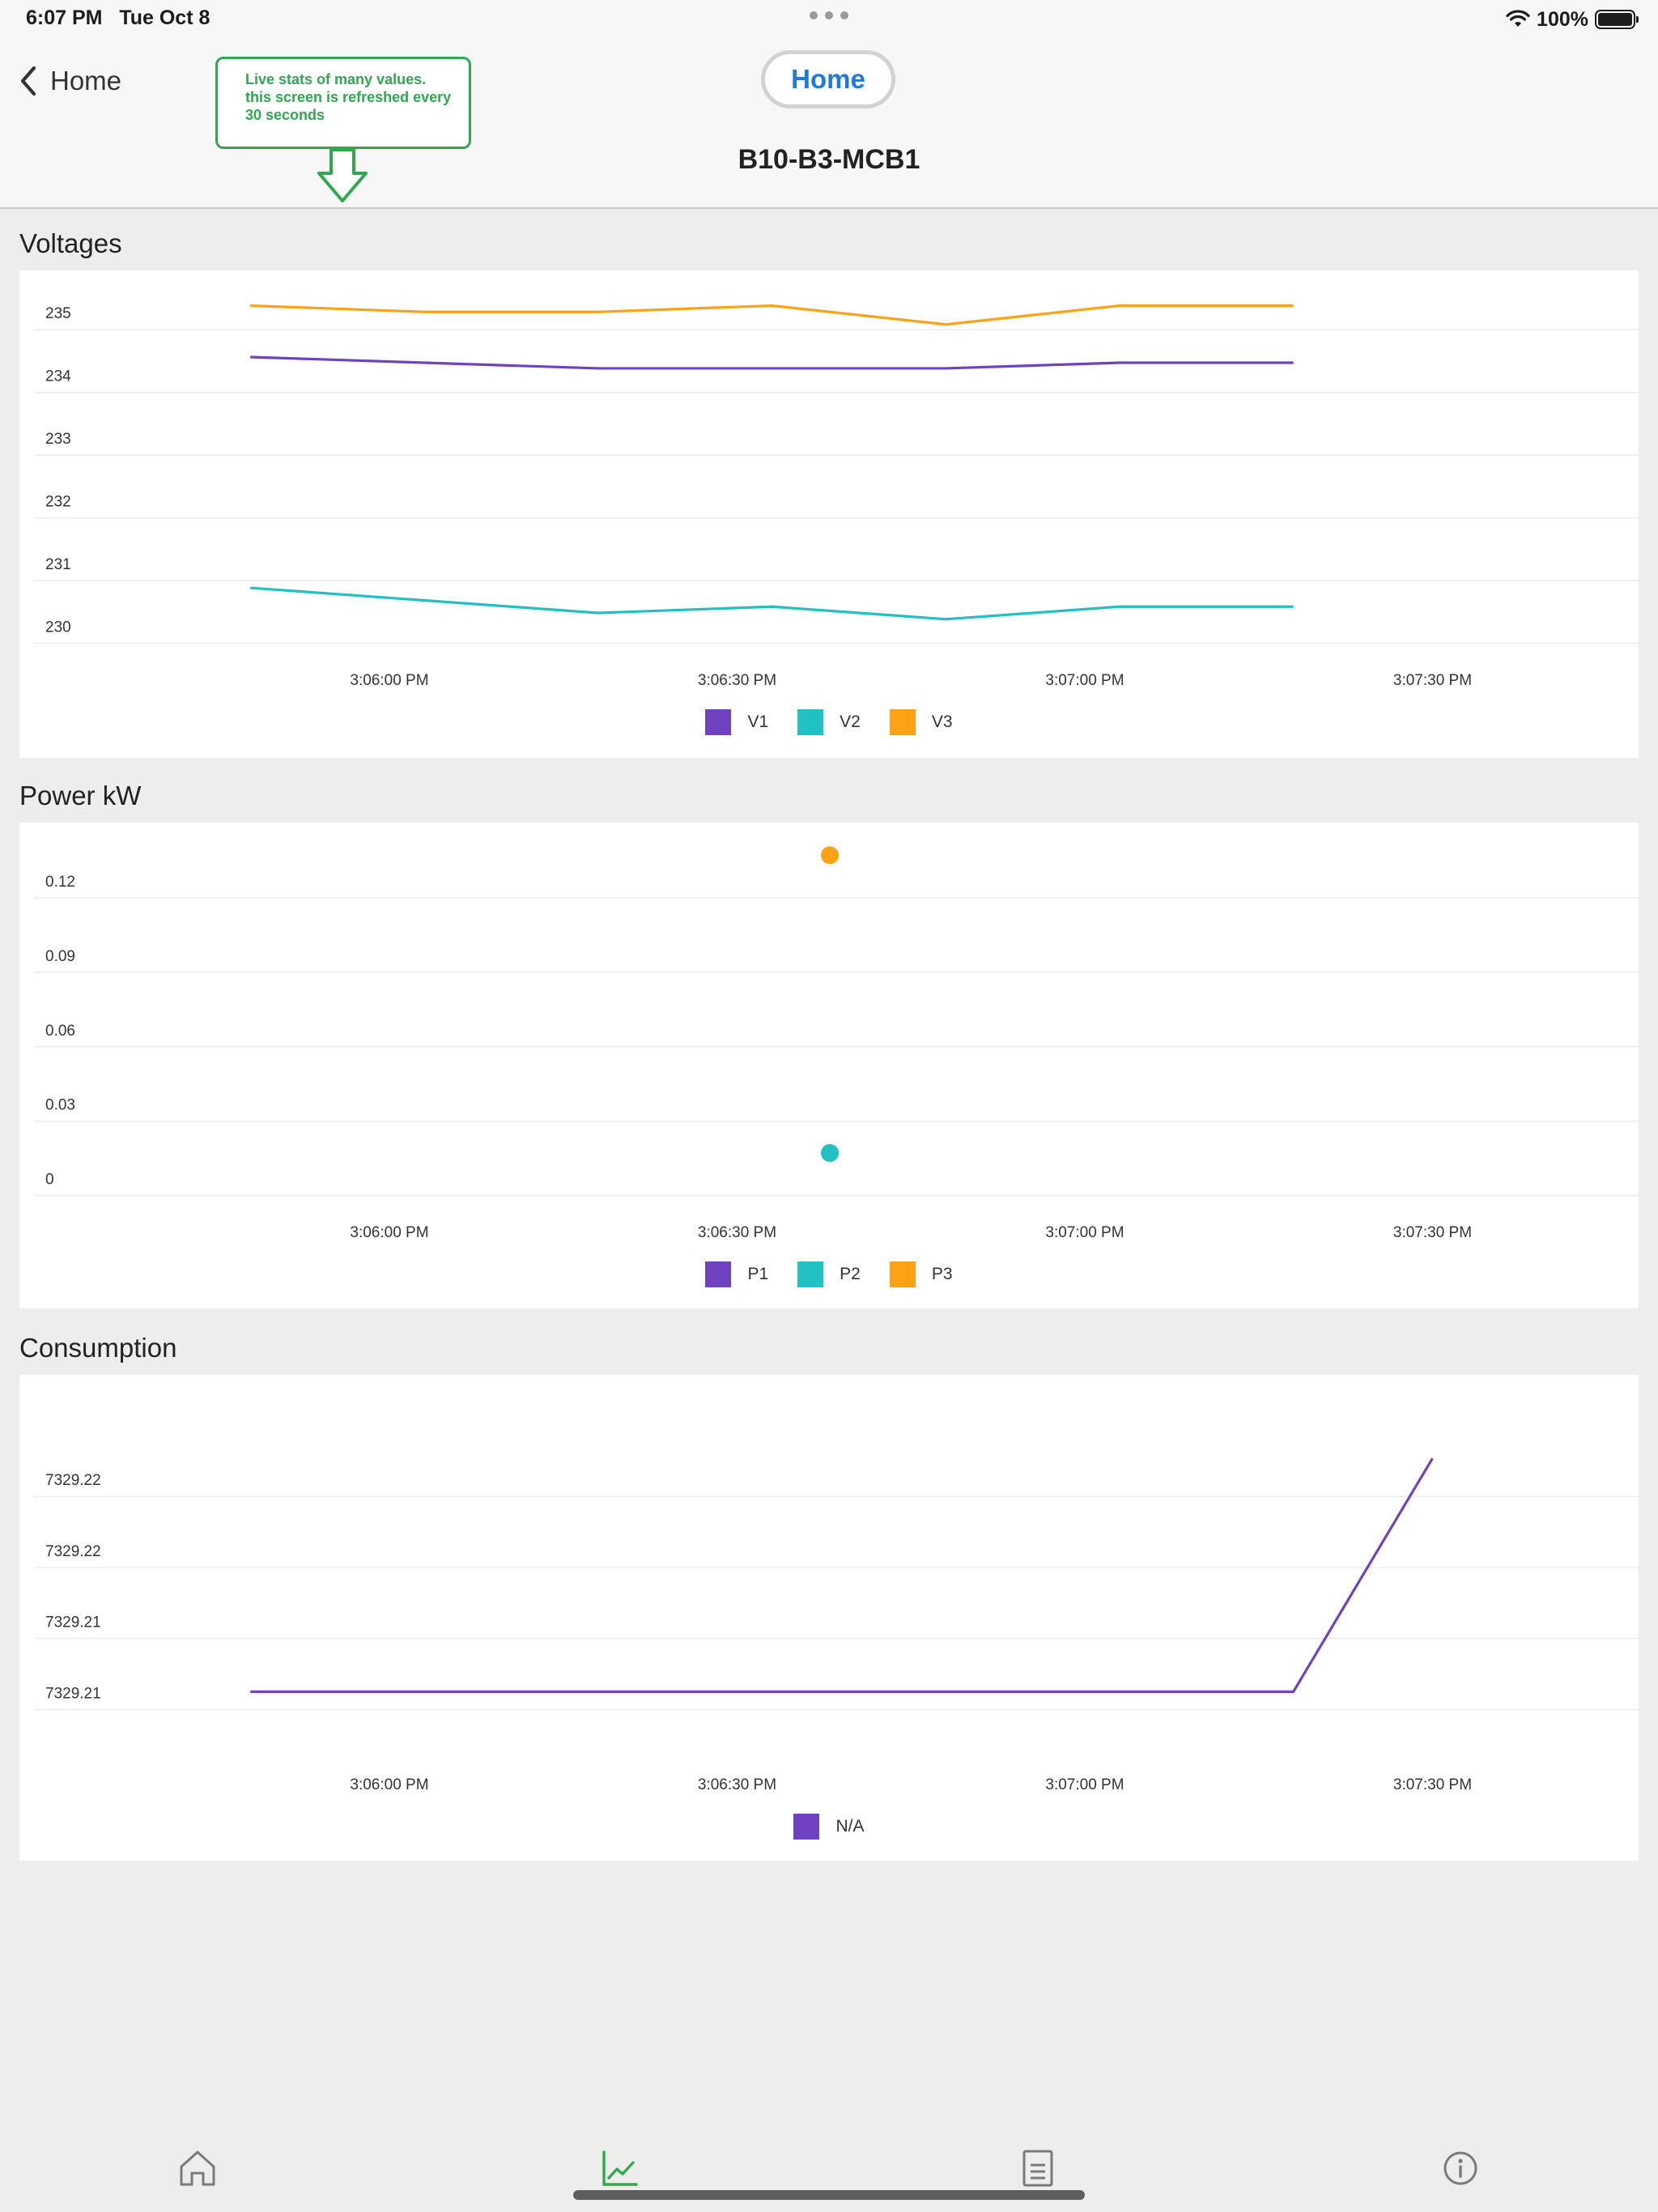 Image resolution: width=1658 pixels, height=2212 pixels. I want to click on voltages-series-line-v3, so click(772, 315).